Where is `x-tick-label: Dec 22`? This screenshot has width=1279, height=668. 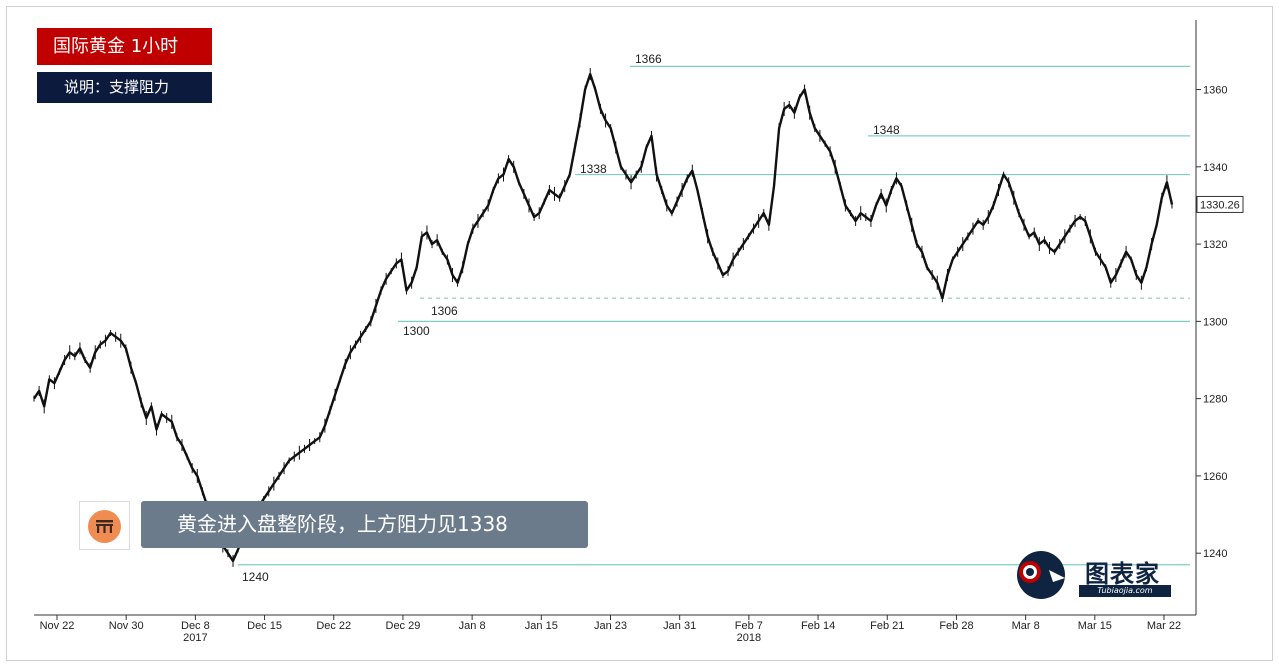
x-tick-label: Dec 22 is located at coordinates (333, 626).